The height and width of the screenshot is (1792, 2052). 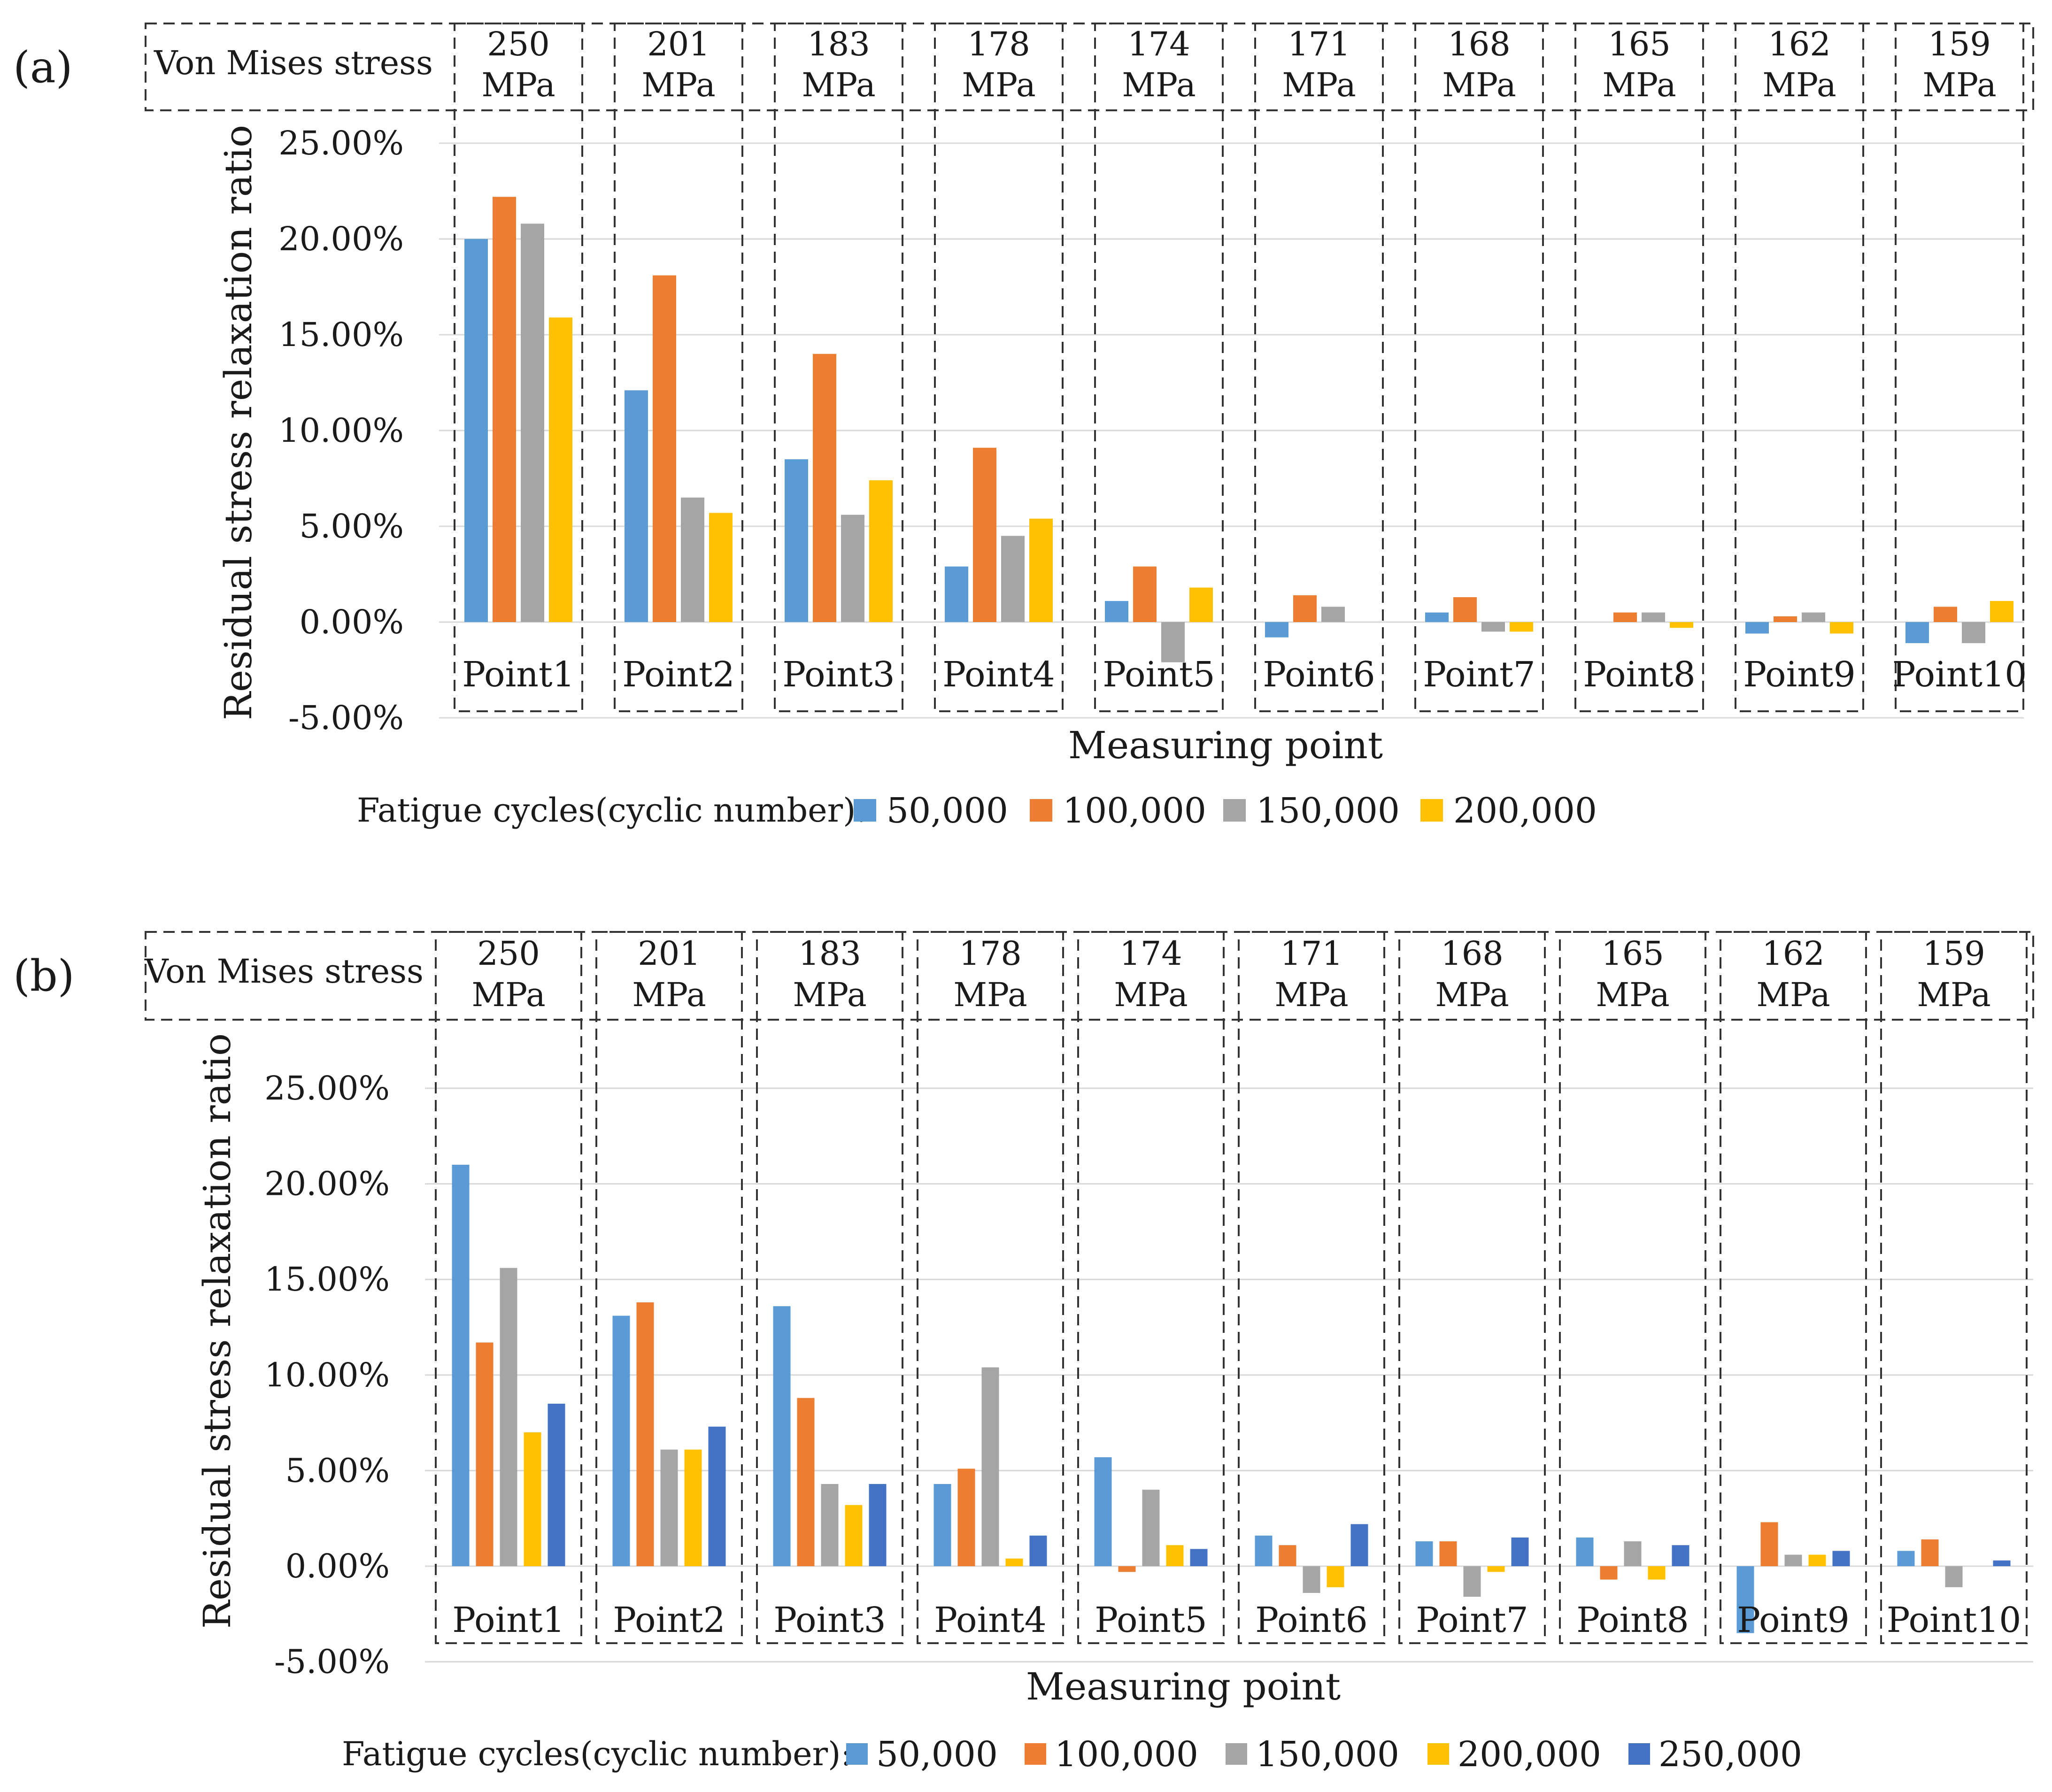 I want to click on category-label: Point9, so click(x=1793, y=1620).